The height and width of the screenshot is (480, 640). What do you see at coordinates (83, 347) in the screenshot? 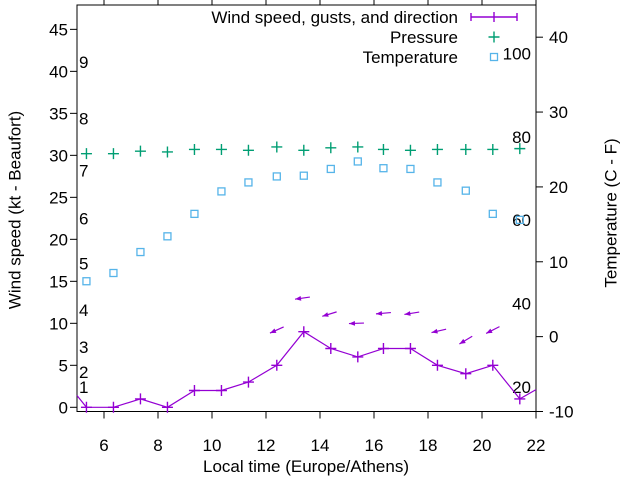
I see `beaufort-label: 3` at bounding box center [83, 347].